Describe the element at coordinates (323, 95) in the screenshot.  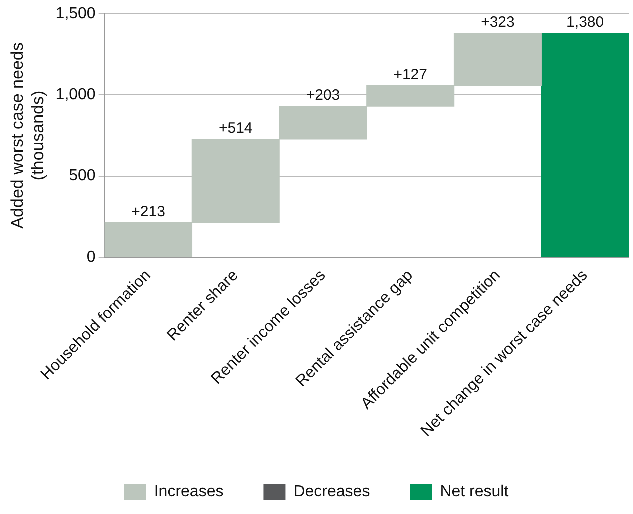
I see `data-label: +203` at that location.